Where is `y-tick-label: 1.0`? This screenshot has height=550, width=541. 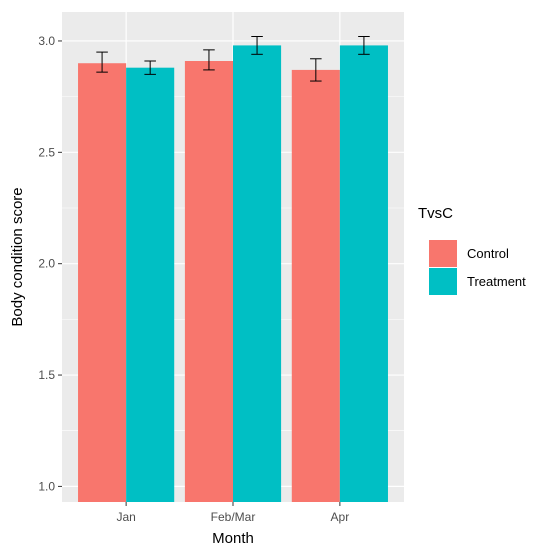
y-tick-label: 1.0 is located at coordinates (46, 486).